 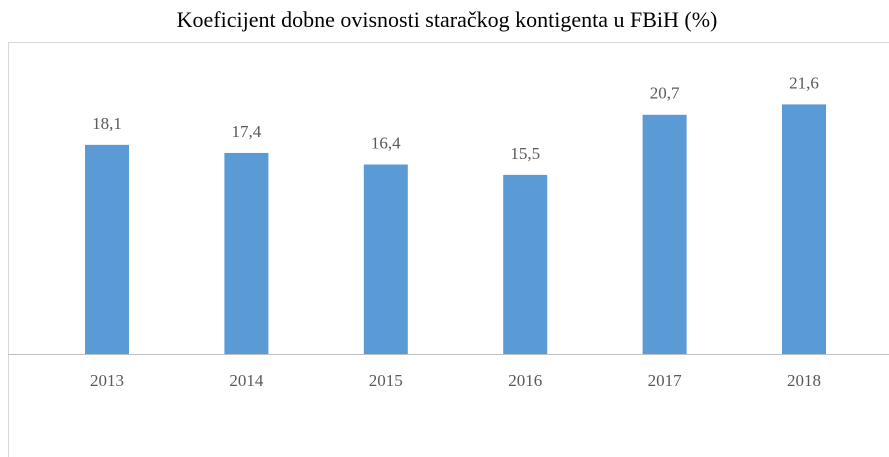 What do you see at coordinates (107, 123) in the screenshot?
I see `data-label: 18,1` at bounding box center [107, 123].